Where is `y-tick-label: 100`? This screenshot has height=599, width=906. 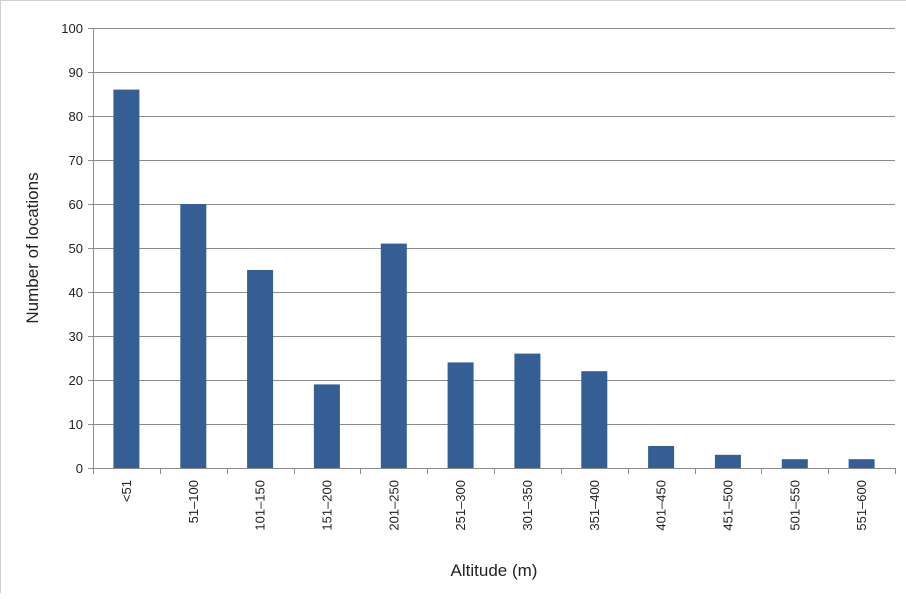 y-tick-label: 100 is located at coordinates (72, 28).